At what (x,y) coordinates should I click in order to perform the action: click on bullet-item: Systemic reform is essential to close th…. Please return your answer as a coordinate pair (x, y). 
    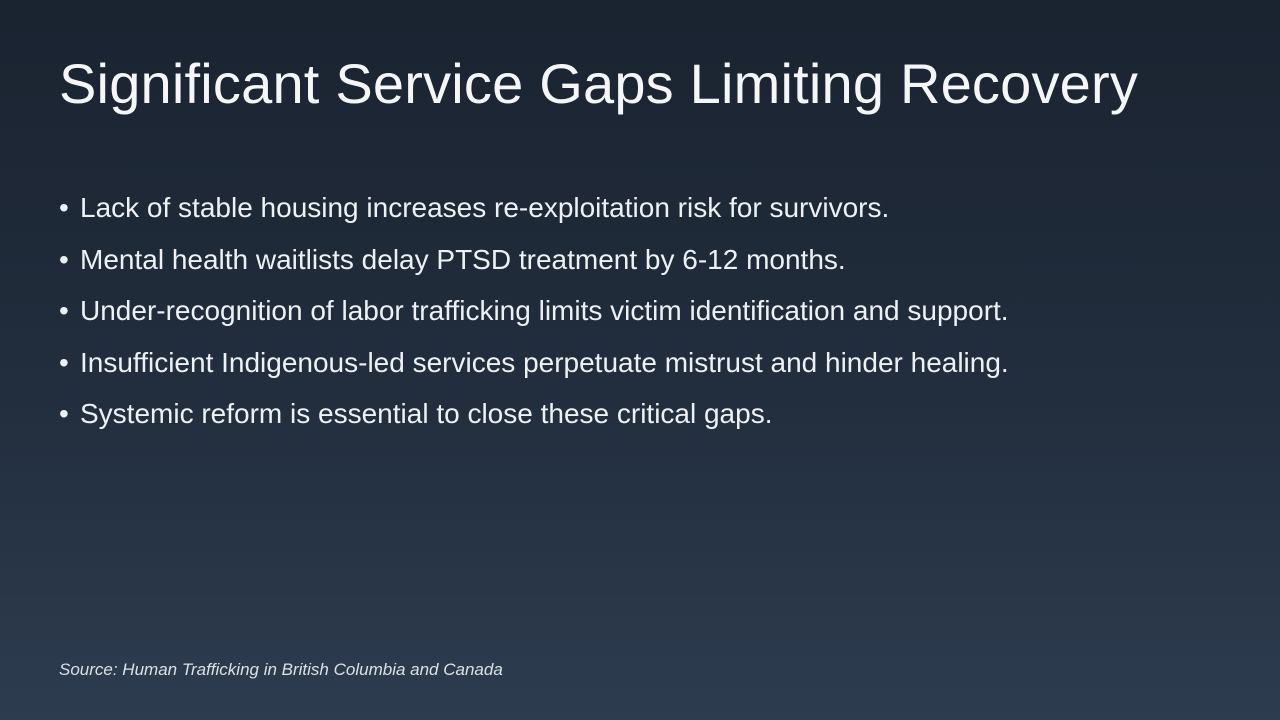
    Looking at the image, I should click on (629, 414).